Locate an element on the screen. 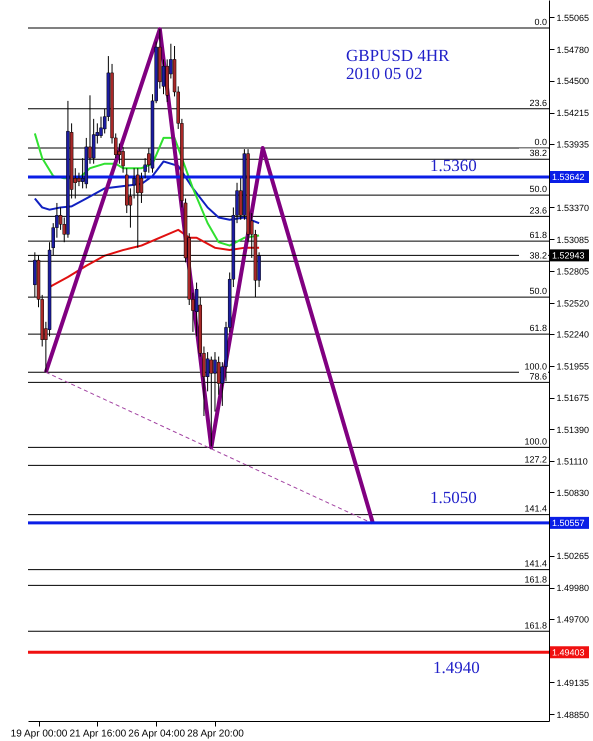 The image size is (593, 741). y-tick-label: 1.55065 is located at coordinates (573, 17).